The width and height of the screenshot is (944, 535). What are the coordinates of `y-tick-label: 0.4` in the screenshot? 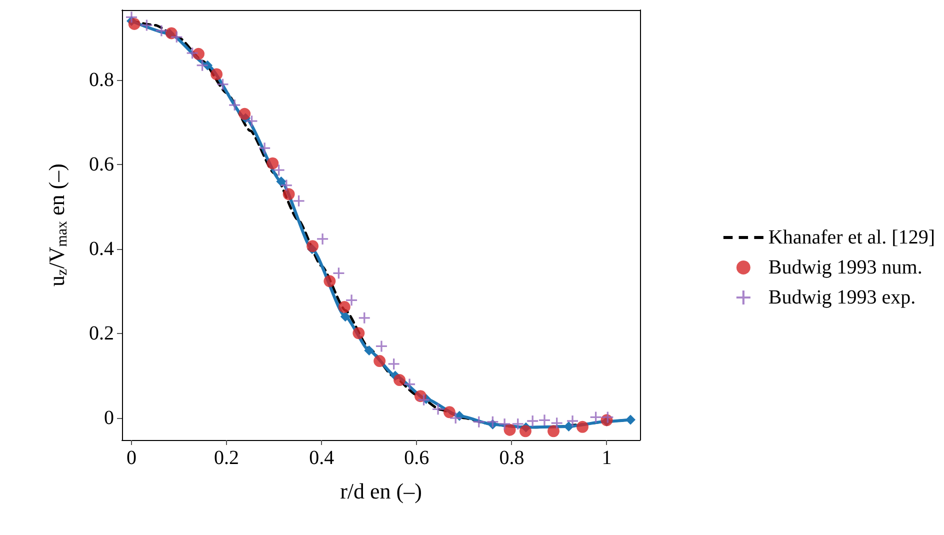 It's located at (101, 249).